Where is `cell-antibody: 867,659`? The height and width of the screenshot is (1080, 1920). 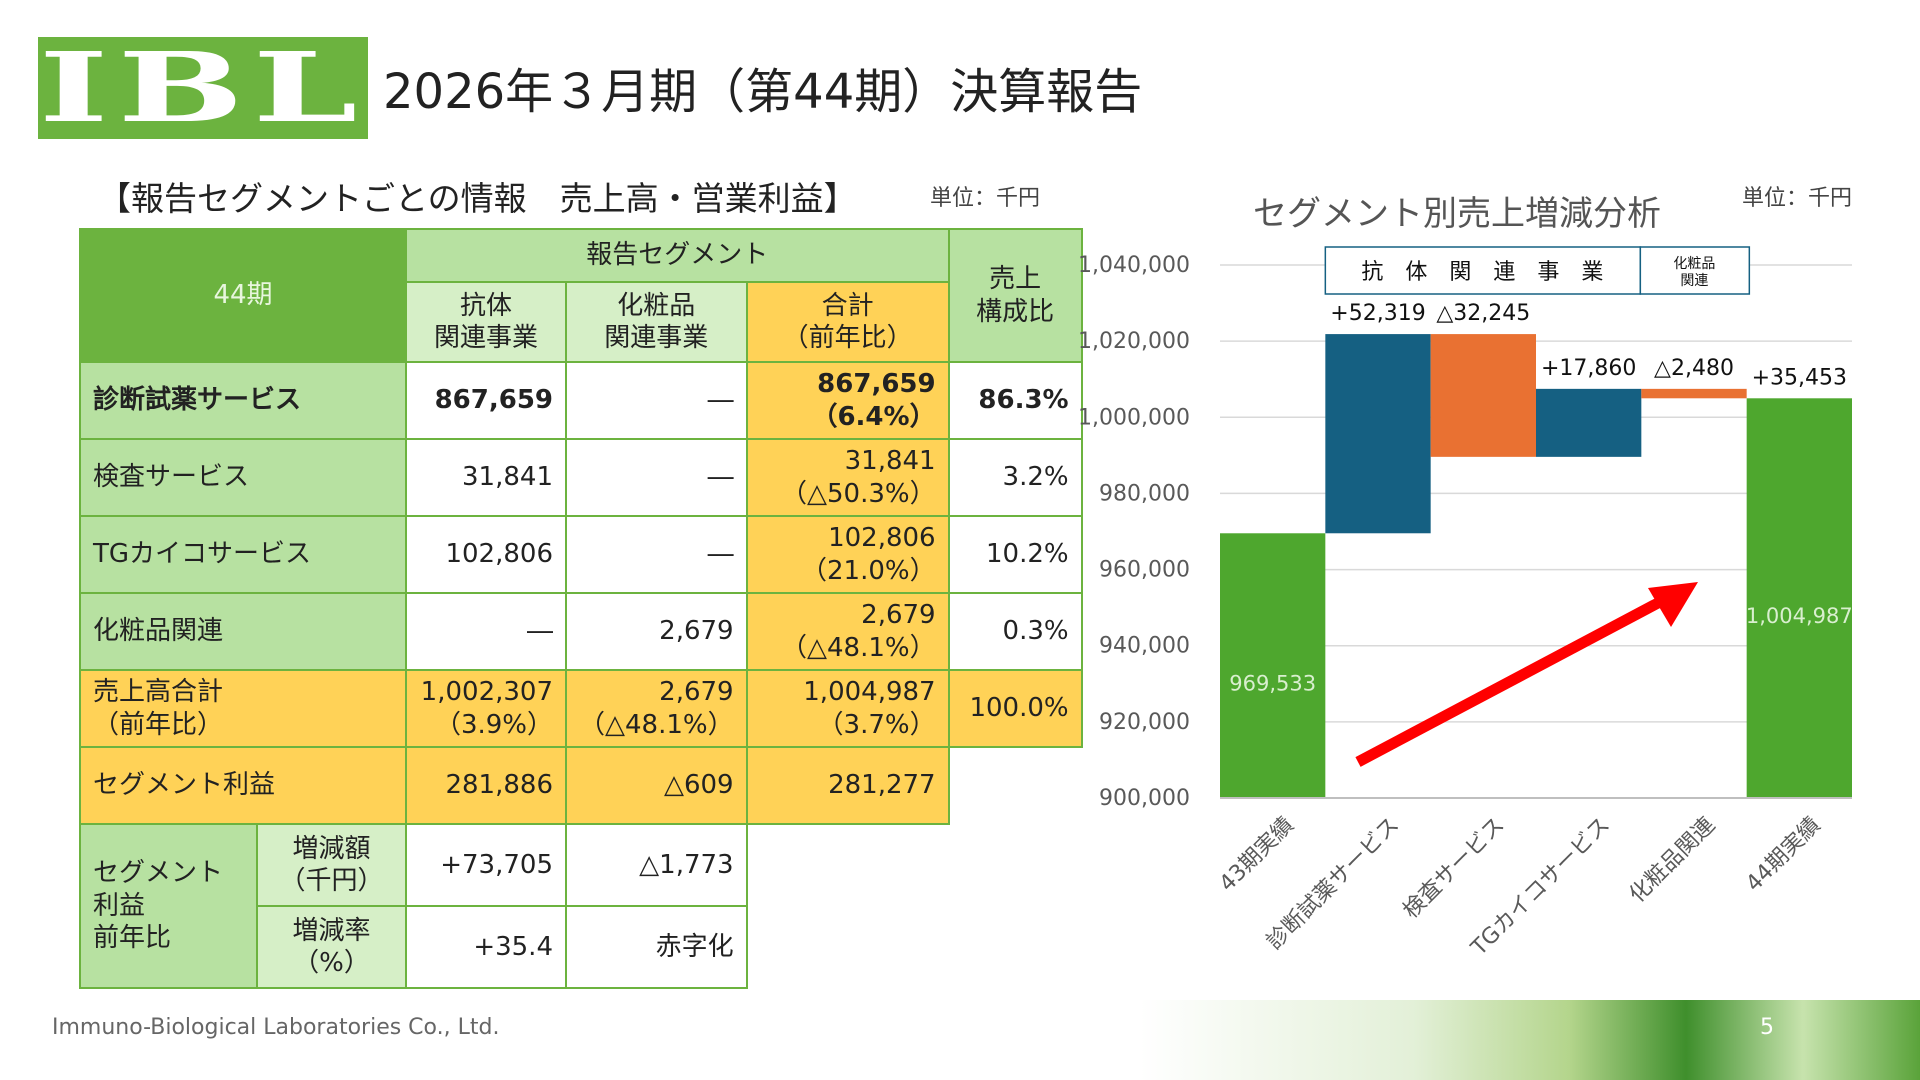
cell-antibody: 867,659 is located at coordinates (486, 400).